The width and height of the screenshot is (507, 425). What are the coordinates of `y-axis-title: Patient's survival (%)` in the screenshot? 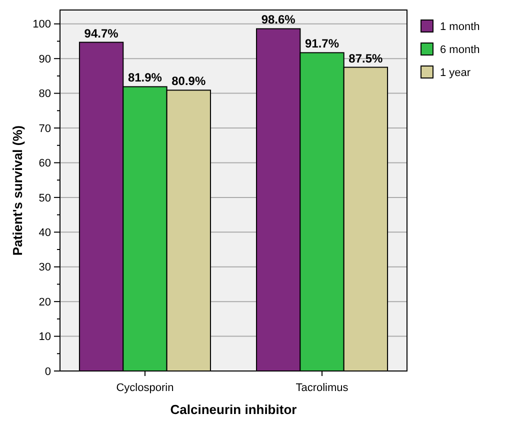 It's located at (17, 190).